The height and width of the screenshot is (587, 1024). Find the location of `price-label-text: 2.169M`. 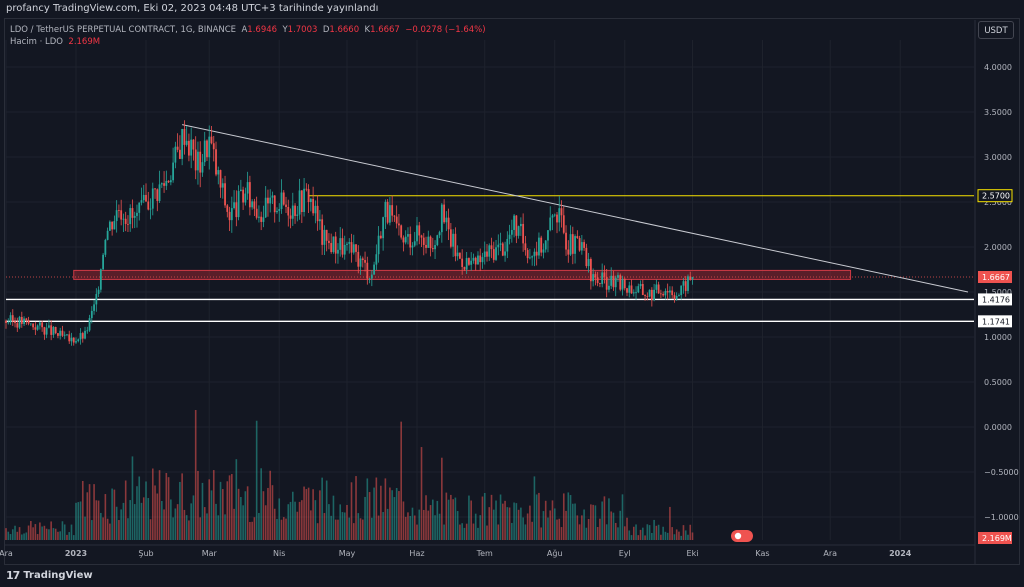

price-label-text: 2.169M is located at coordinates (997, 538).